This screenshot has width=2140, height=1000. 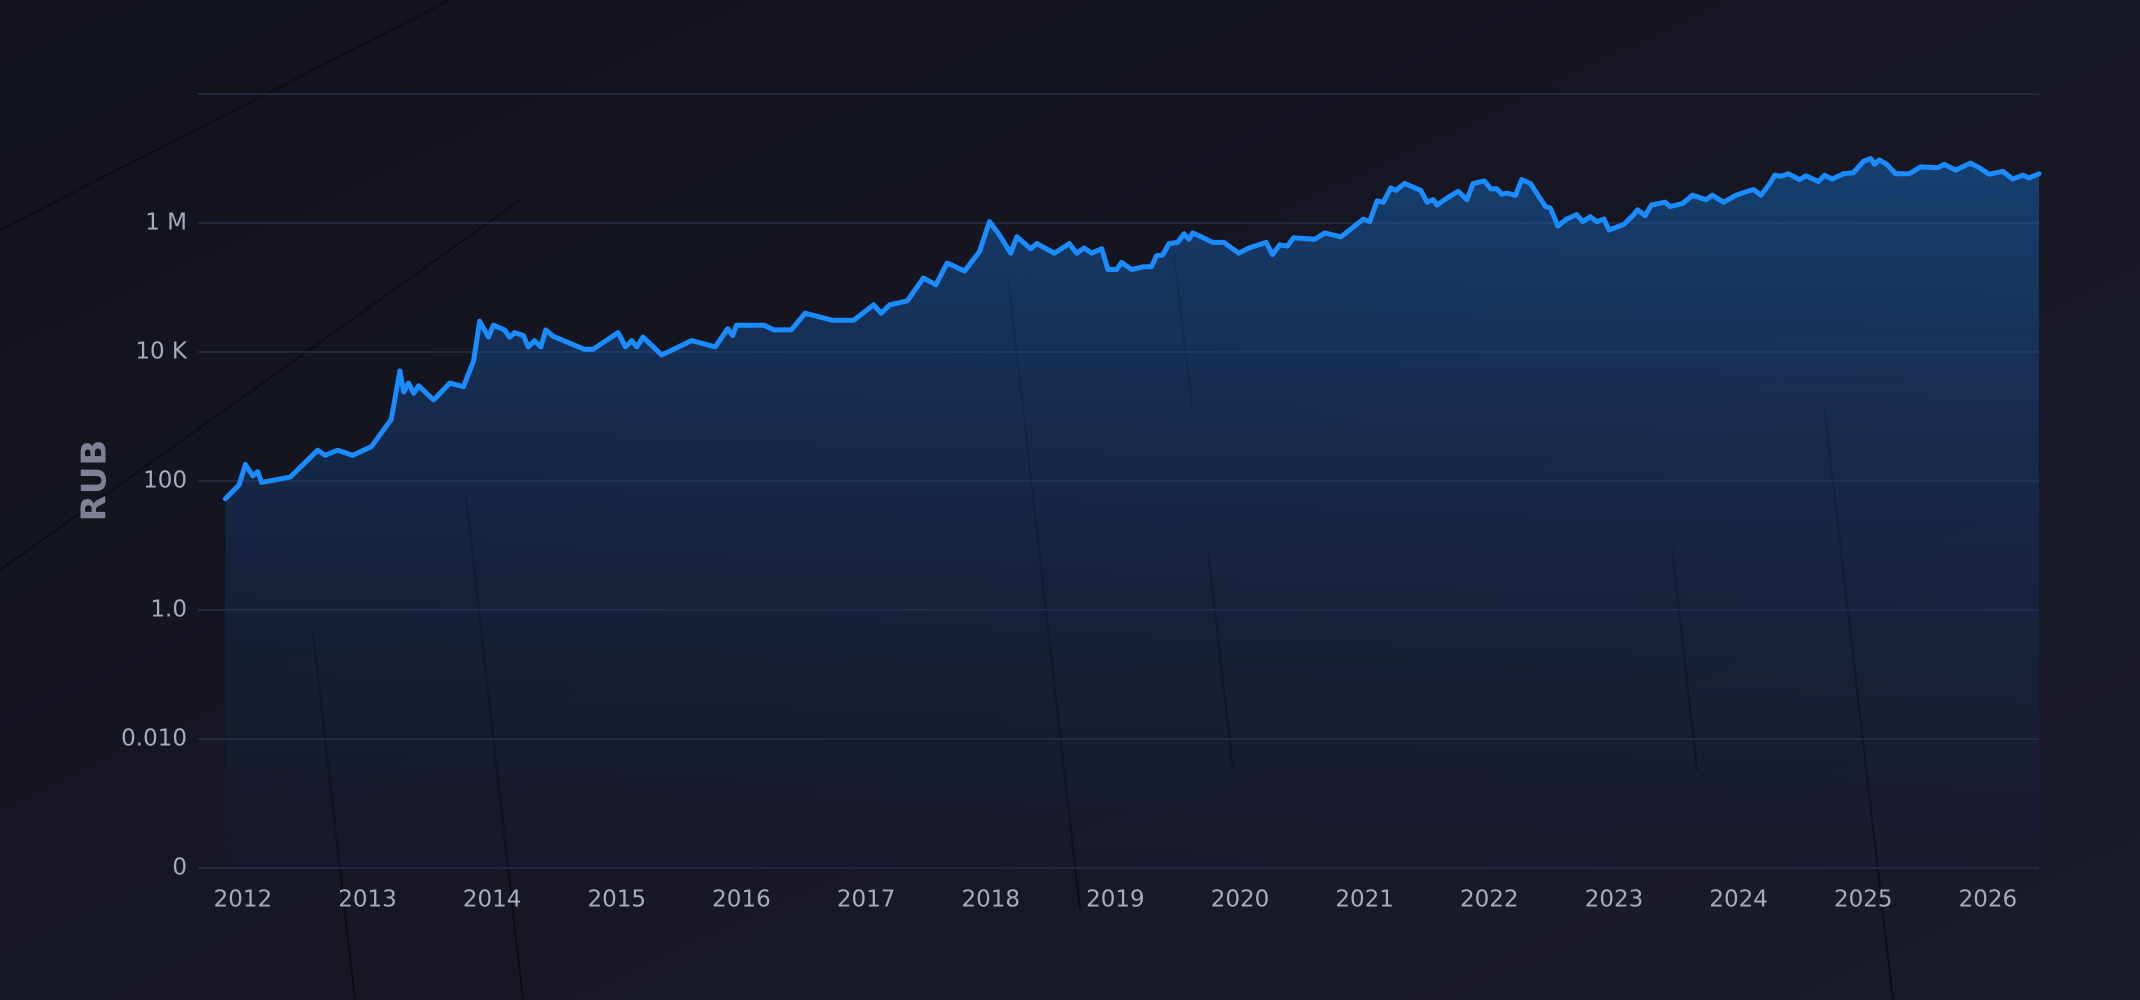 I want to click on x-tick-label: 2026, so click(x=1988, y=900).